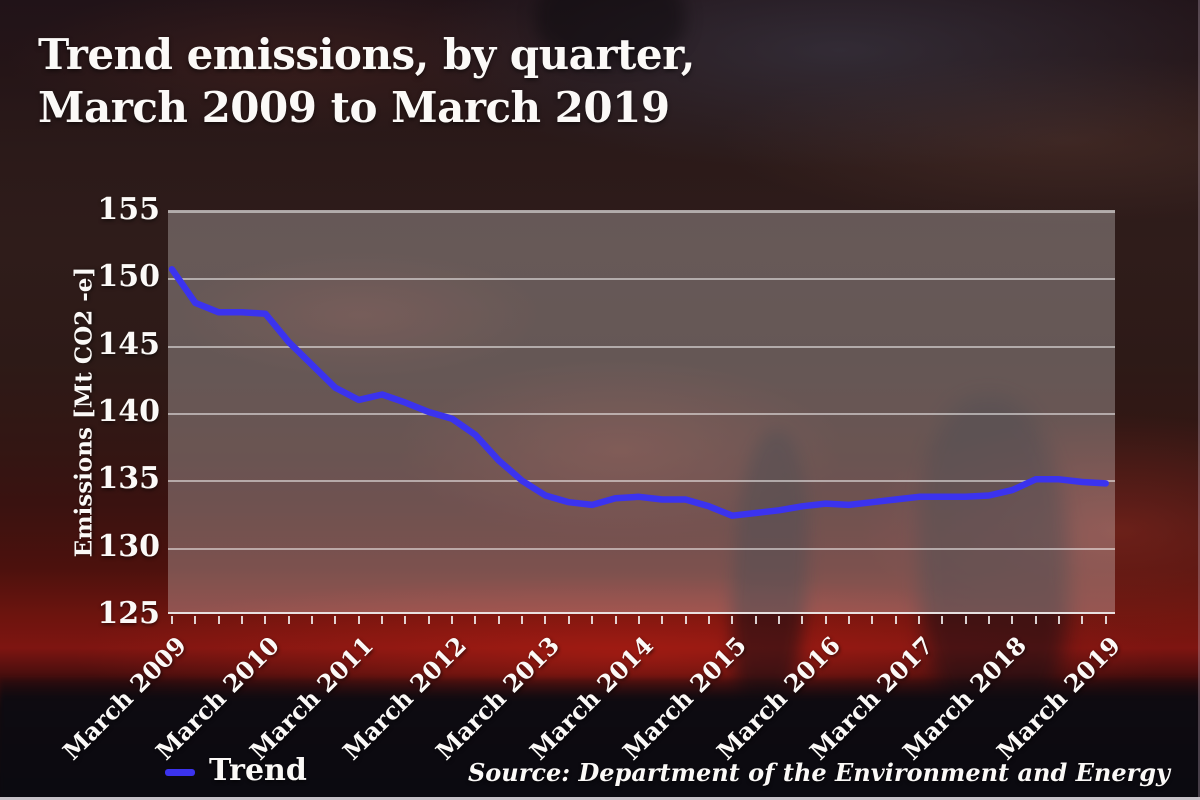 This screenshot has width=1200, height=800. What do you see at coordinates (128, 546) in the screenshot?
I see `y-tick-label-130: 130` at bounding box center [128, 546].